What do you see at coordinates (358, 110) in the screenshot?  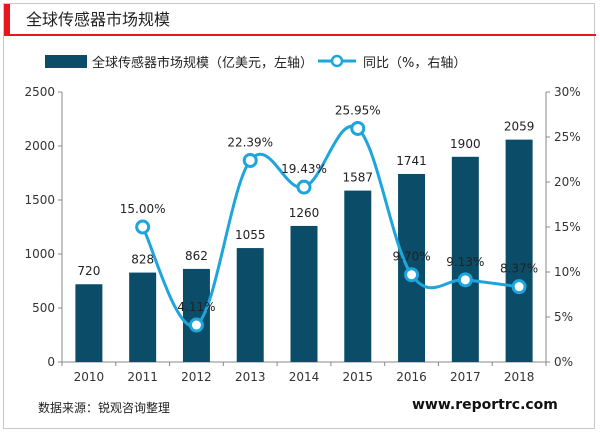 I see `yoy-value-label: 25.95%` at bounding box center [358, 110].